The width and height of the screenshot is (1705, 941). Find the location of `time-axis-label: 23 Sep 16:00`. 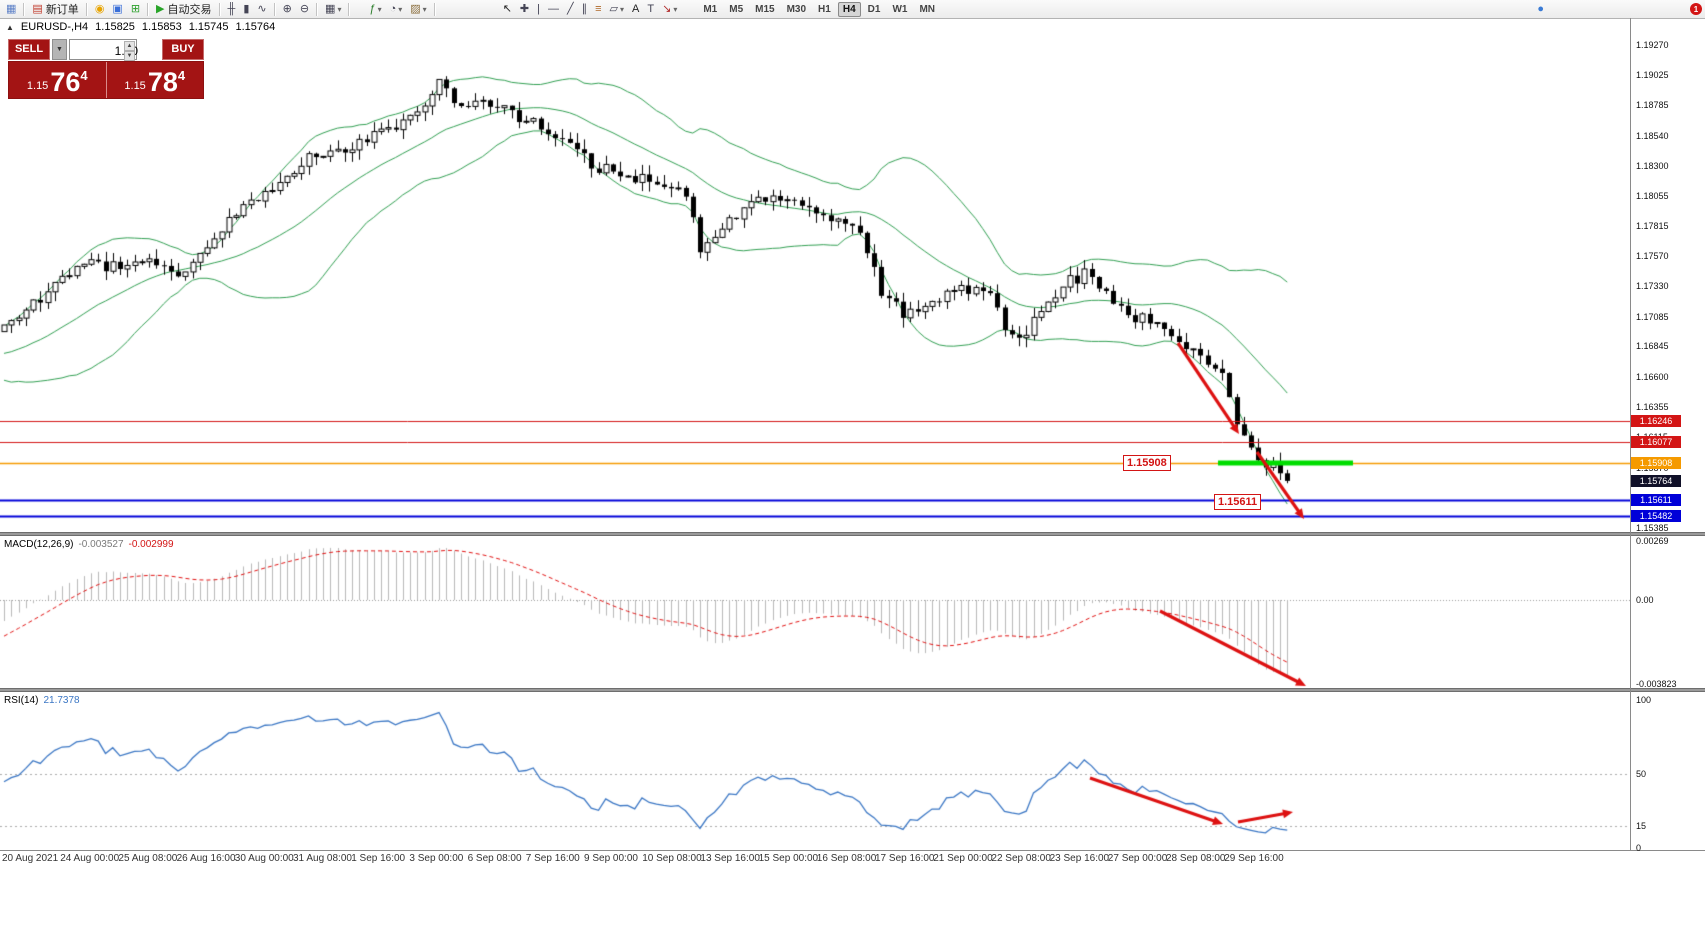

time-axis-label: 23 Sep 16:00 is located at coordinates (1079, 858).